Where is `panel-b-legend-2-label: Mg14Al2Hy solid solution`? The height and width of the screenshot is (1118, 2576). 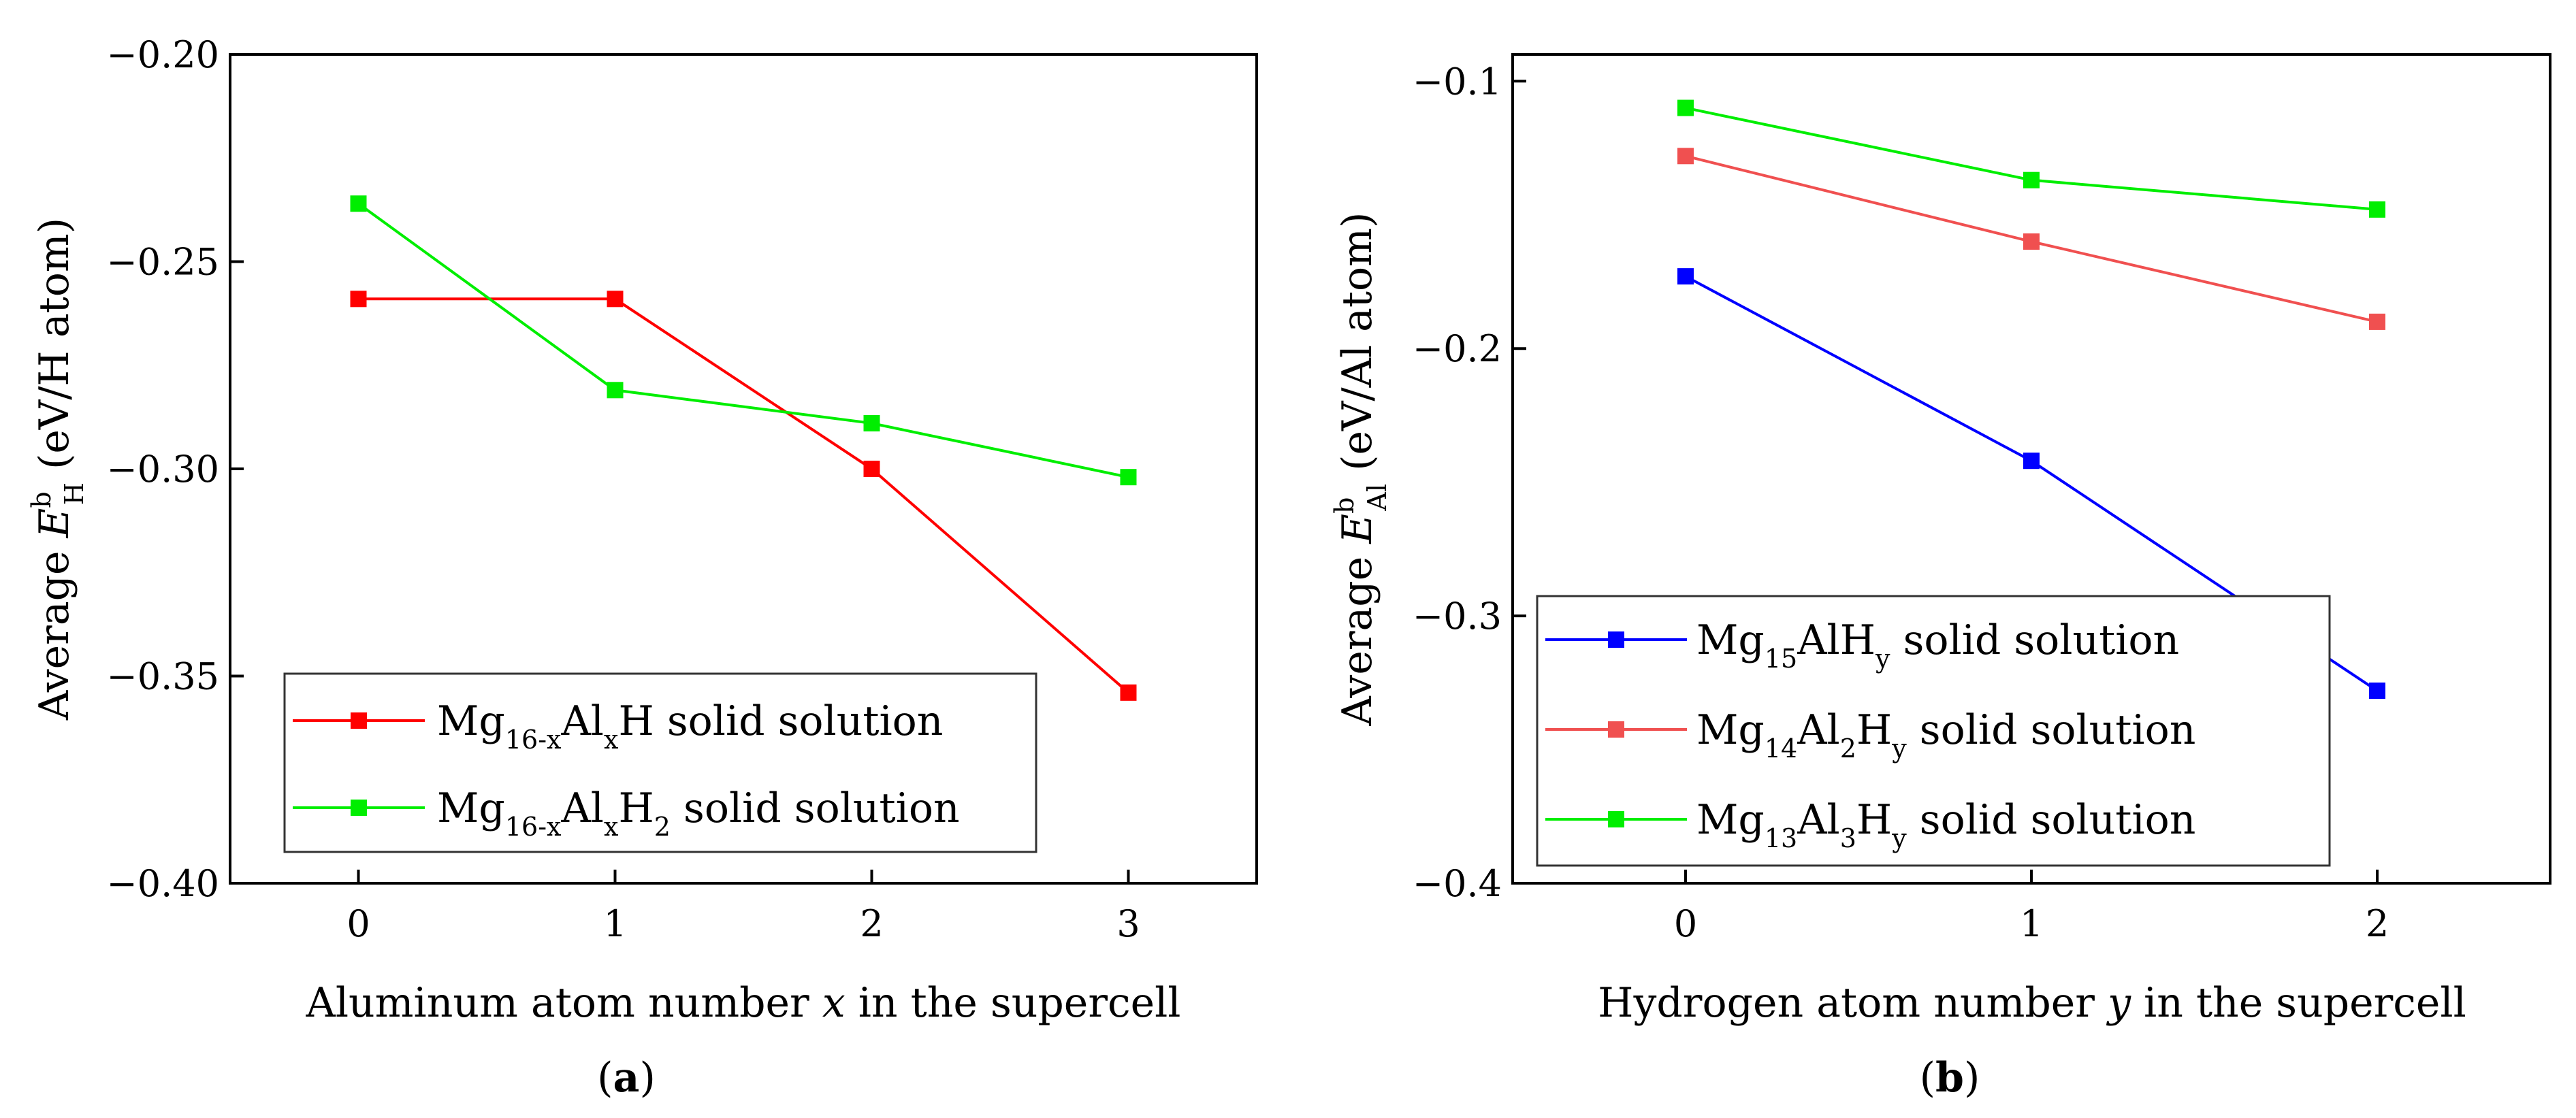 panel-b-legend-2-label: Mg14Al2Hy solid solution is located at coordinates (1946, 734).